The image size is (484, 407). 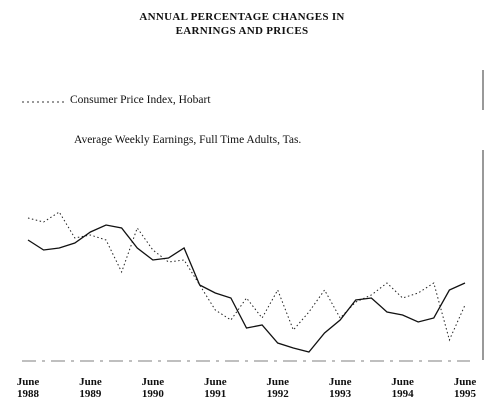 I want to click on x-tick-label: June 1991, so click(x=215, y=388).